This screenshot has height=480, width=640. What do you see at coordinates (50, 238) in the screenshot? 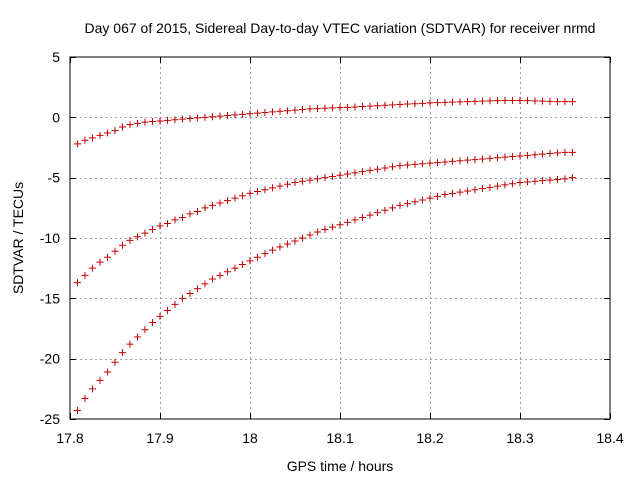
I see `y-tick-label: -10` at bounding box center [50, 238].